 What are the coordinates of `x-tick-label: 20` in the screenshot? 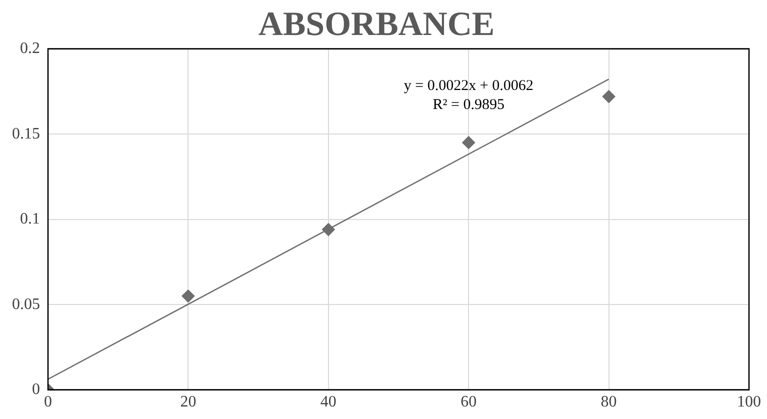 It's located at (188, 402).